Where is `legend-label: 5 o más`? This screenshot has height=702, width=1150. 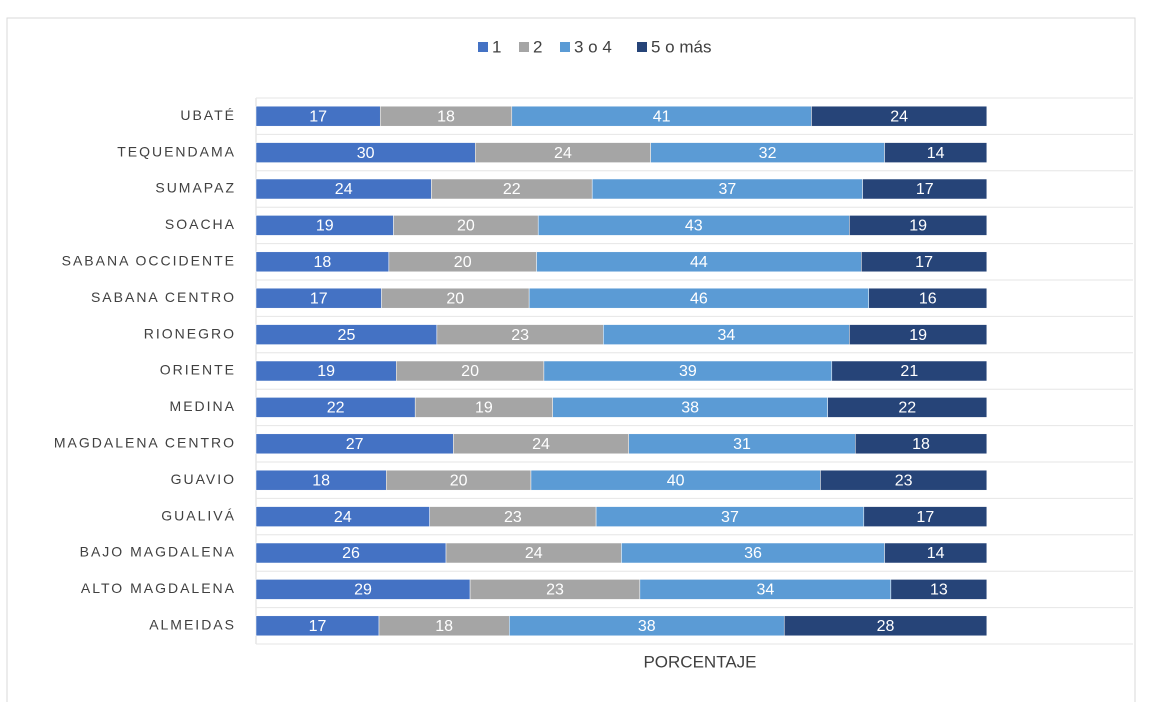
legend-label: 5 o más is located at coordinates (681, 46).